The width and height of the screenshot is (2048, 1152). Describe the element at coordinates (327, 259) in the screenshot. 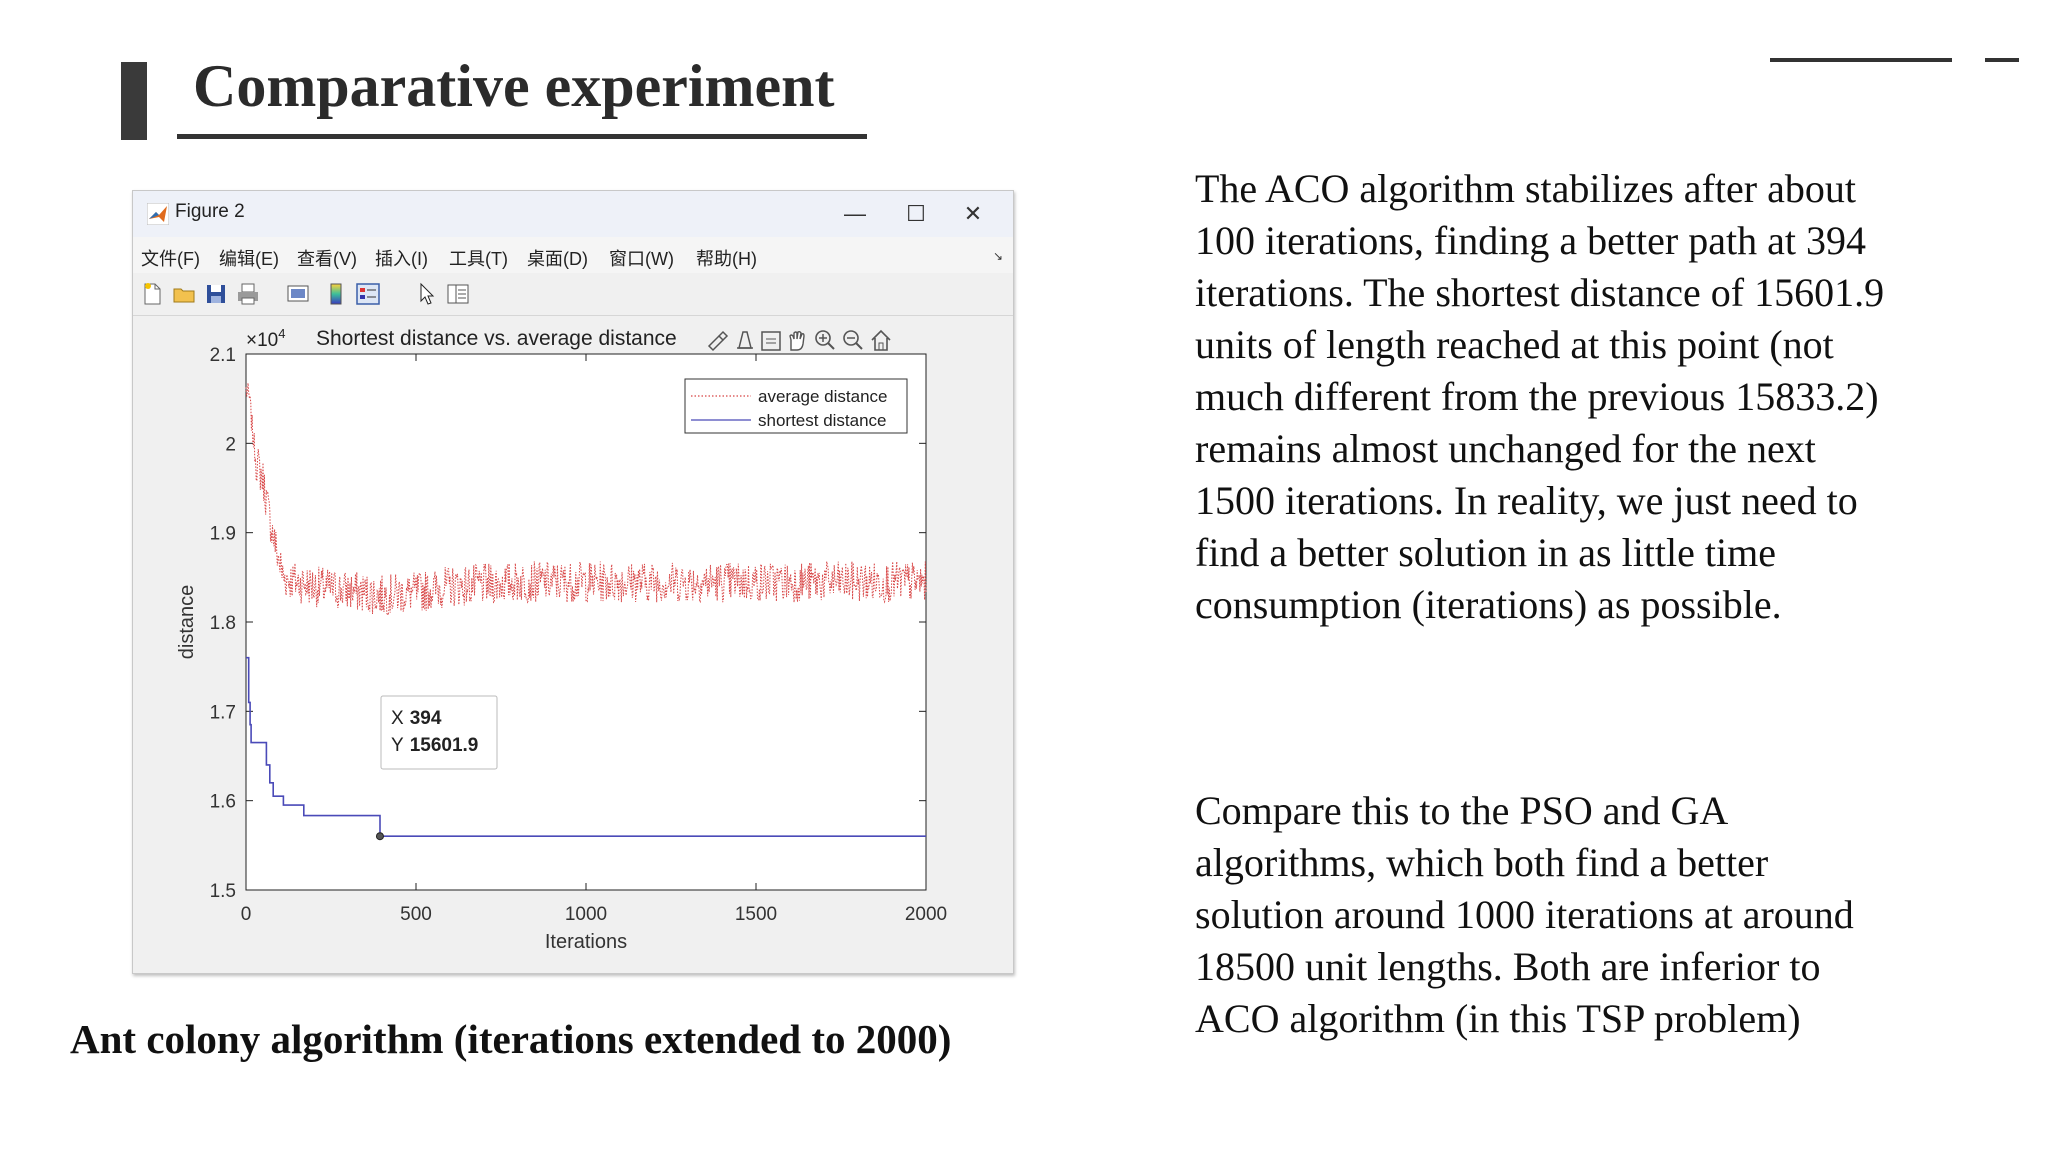

I see `menu-view: 查看(V)` at that location.